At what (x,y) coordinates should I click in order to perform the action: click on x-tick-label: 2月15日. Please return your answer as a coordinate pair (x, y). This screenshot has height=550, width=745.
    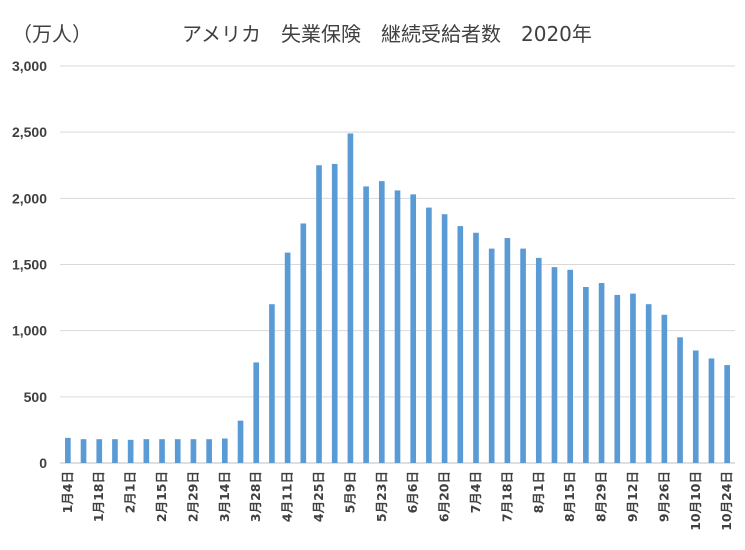
    Looking at the image, I should click on (161, 496).